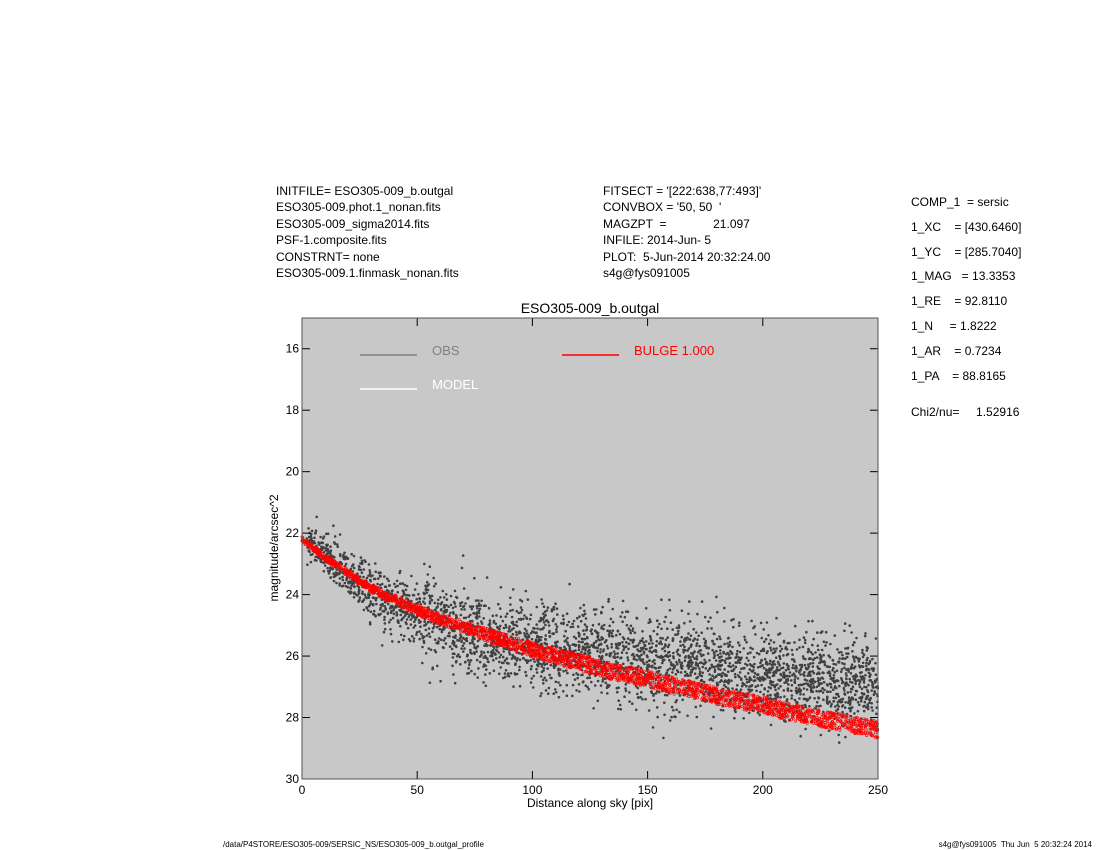 Image resolution: width=1100 pixels, height=850 pixels. What do you see at coordinates (959, 301) in the screenshot?
I see `param-line: 1_RE = 92.8110` at bounding box center [959, 301].